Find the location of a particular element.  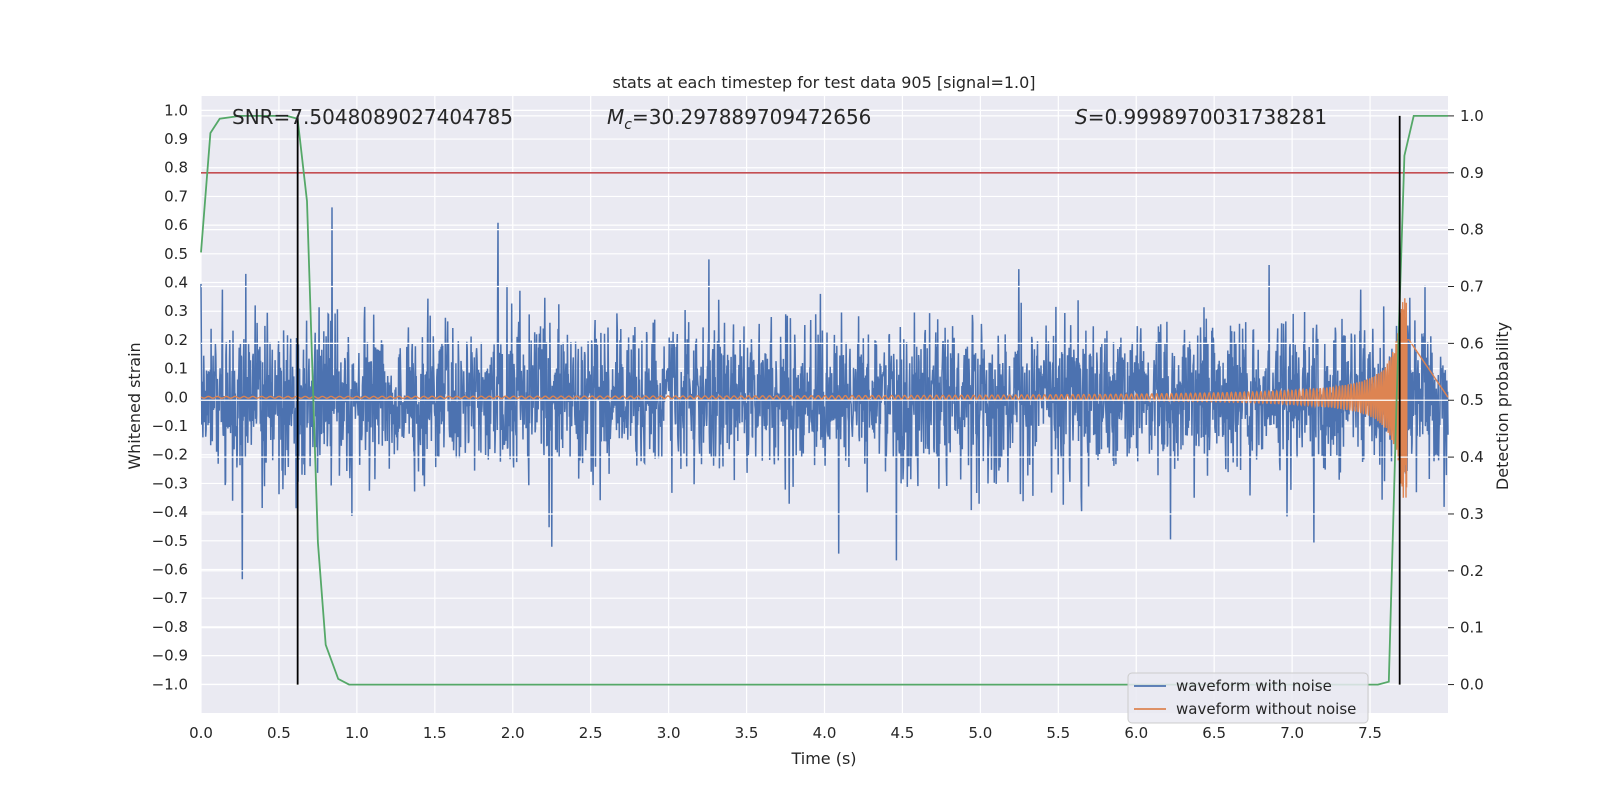

y-left-tick-label: 0.3 is located at coordinates (176, 311).